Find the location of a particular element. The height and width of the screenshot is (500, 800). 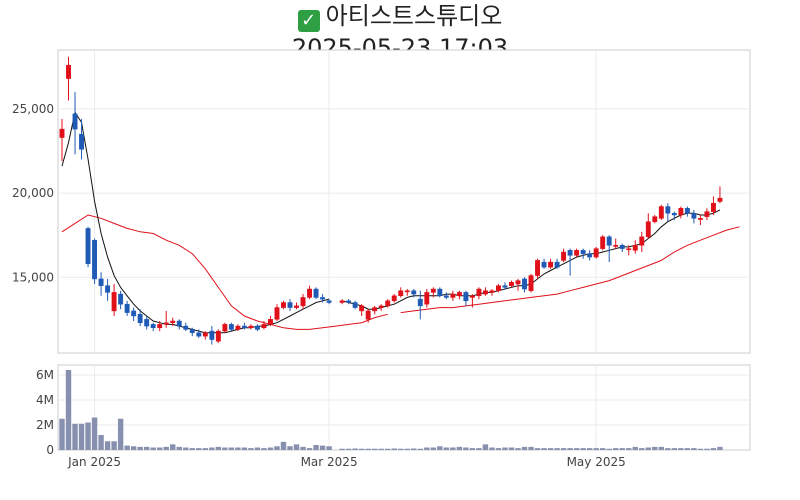

price-tick-label: 25,000 is located at coordinates (33, 109).